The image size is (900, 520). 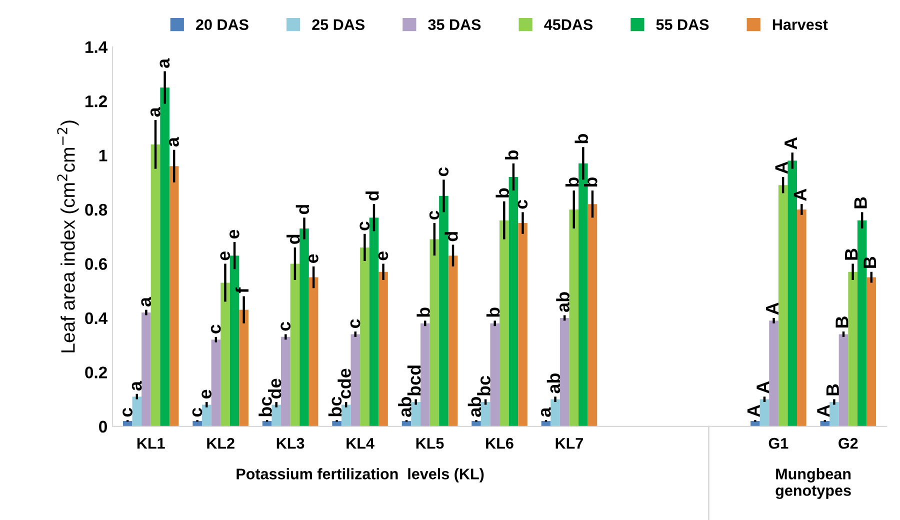 I want to click on legend-label: 55 DAS, so click(x=682, y=24).